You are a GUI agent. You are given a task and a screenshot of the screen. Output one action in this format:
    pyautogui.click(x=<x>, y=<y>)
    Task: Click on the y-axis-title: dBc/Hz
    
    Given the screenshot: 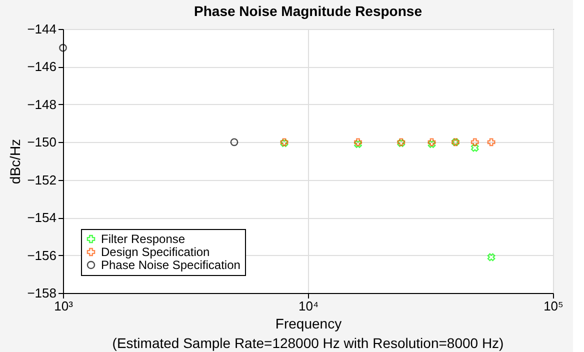 What is the action you would take?
    pyautogui.click(x=15, y=161)
    